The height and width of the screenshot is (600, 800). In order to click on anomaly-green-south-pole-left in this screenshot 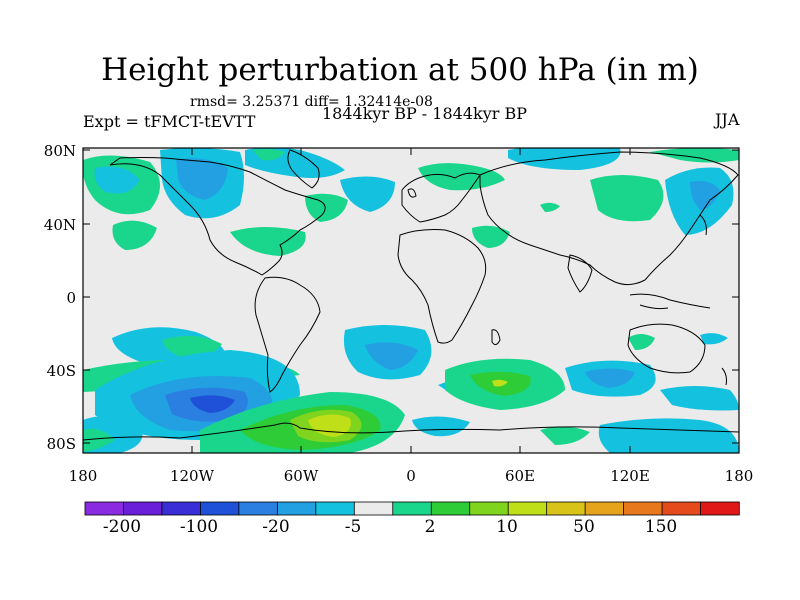, I will do `click(99, 440)`.